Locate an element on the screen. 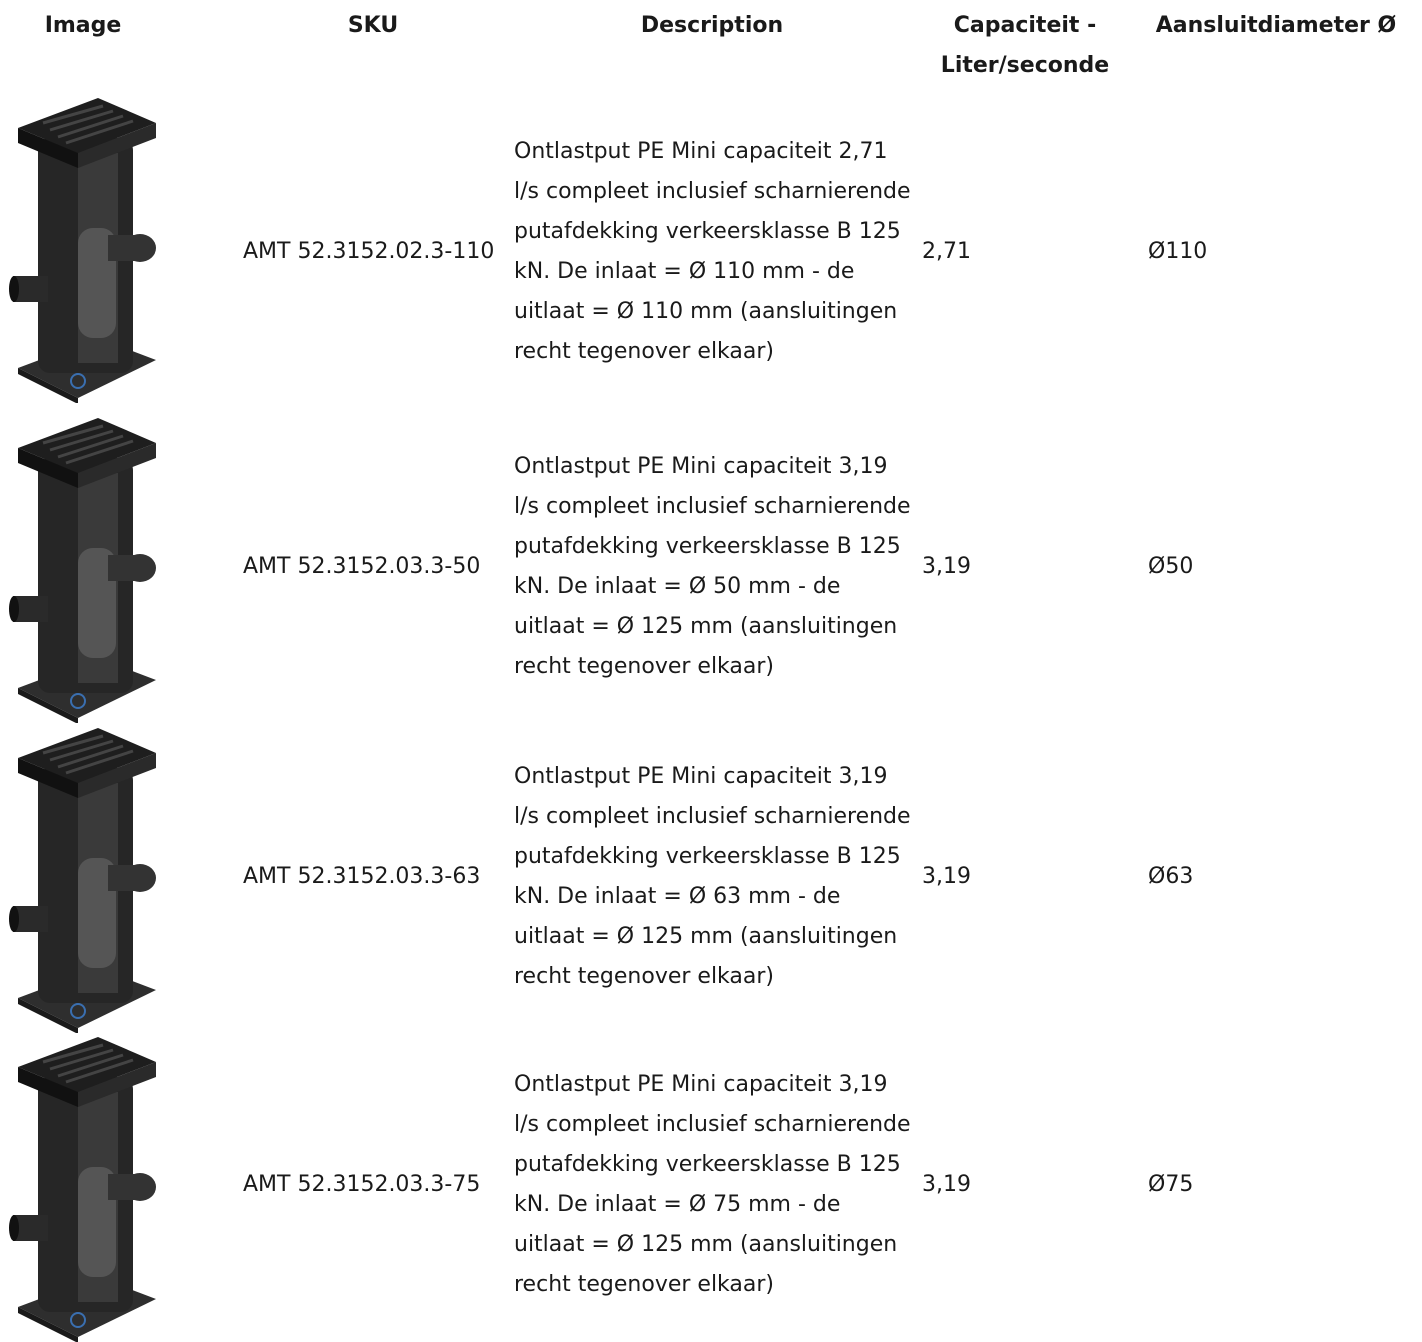 Image resolution: width=1422 pixels, height=1342 pixels. header-cell: Image is located at coordinates (83, 25).